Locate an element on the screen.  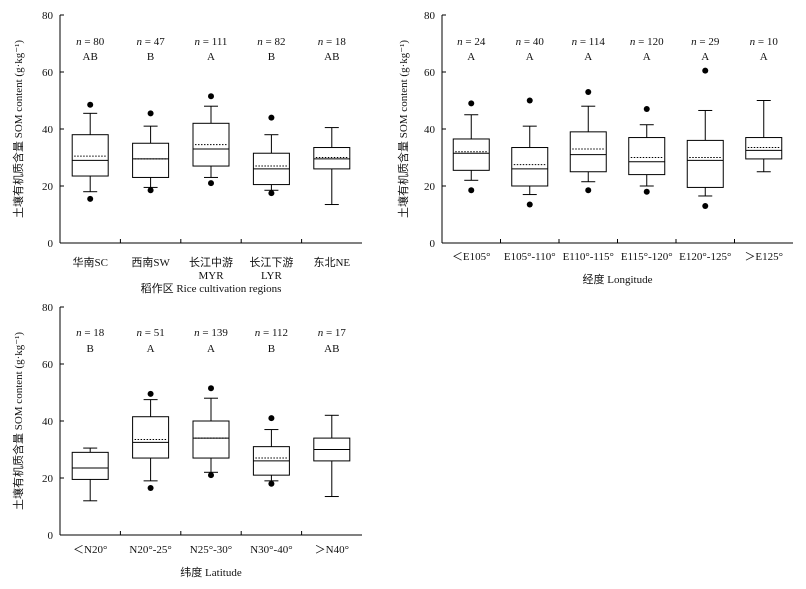
sample-size-label: n = 24 is located at coordinates (471, 42).